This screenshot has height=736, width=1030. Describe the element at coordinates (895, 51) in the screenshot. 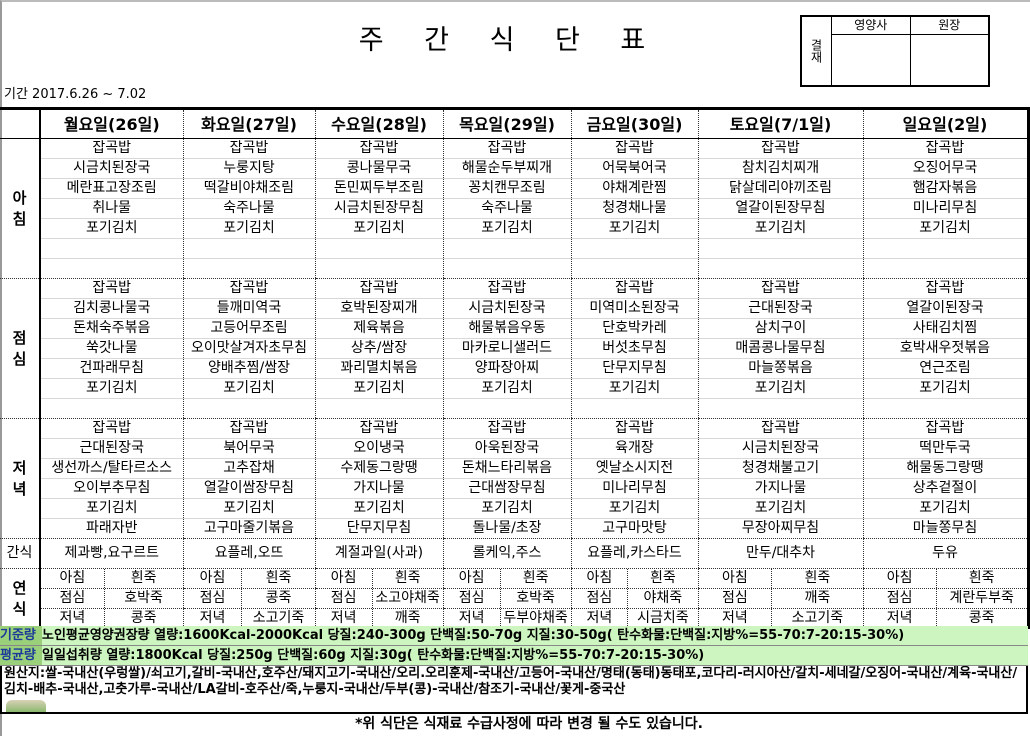

I see `approval-box: 결재 영양사 원장` at that location.